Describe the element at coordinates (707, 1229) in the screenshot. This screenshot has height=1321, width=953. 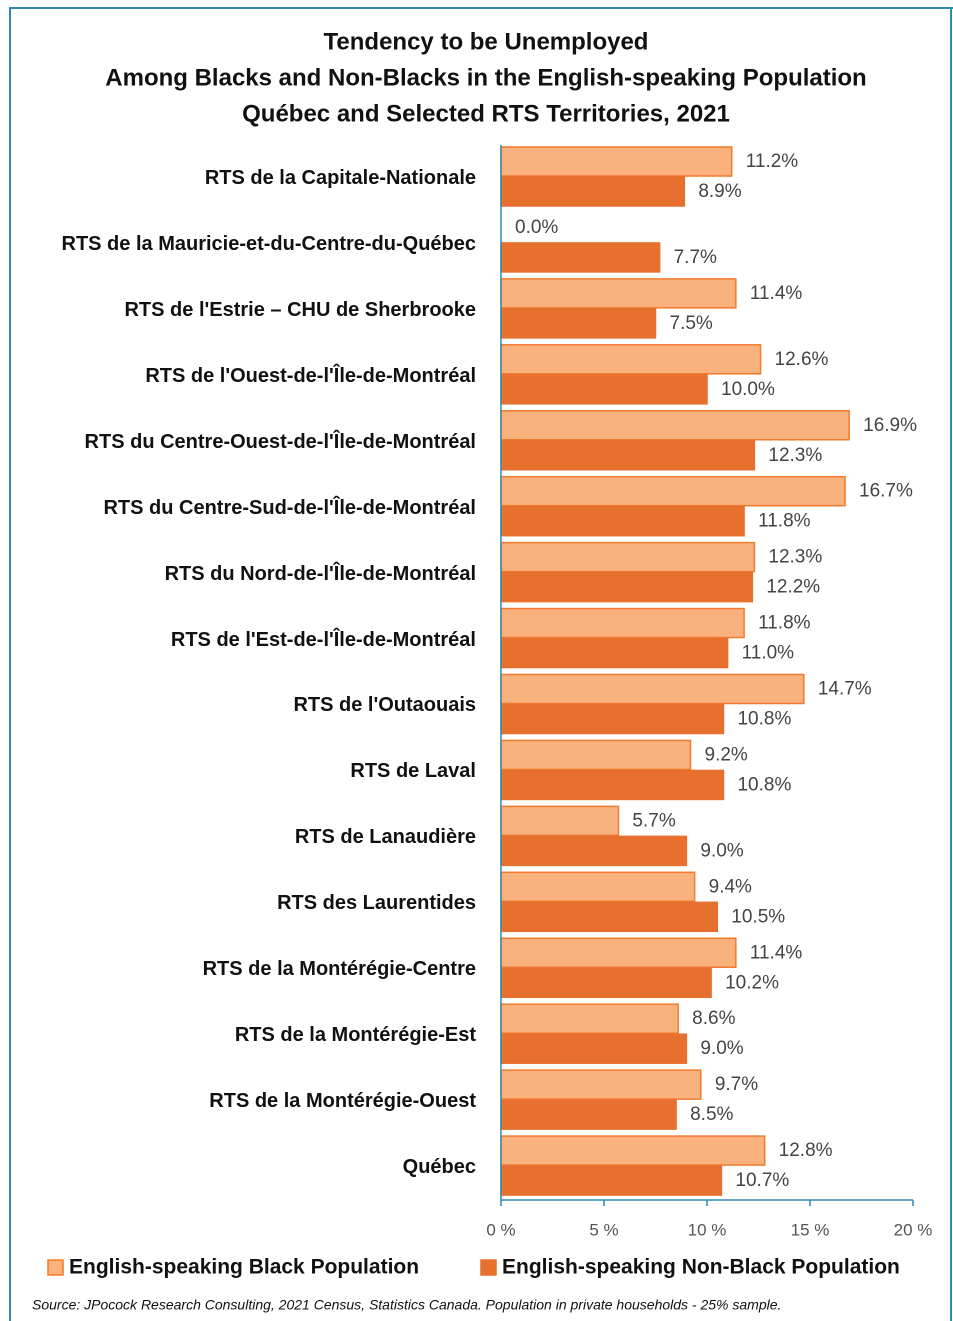
I see `x-tick-label: 10 %` at that location.